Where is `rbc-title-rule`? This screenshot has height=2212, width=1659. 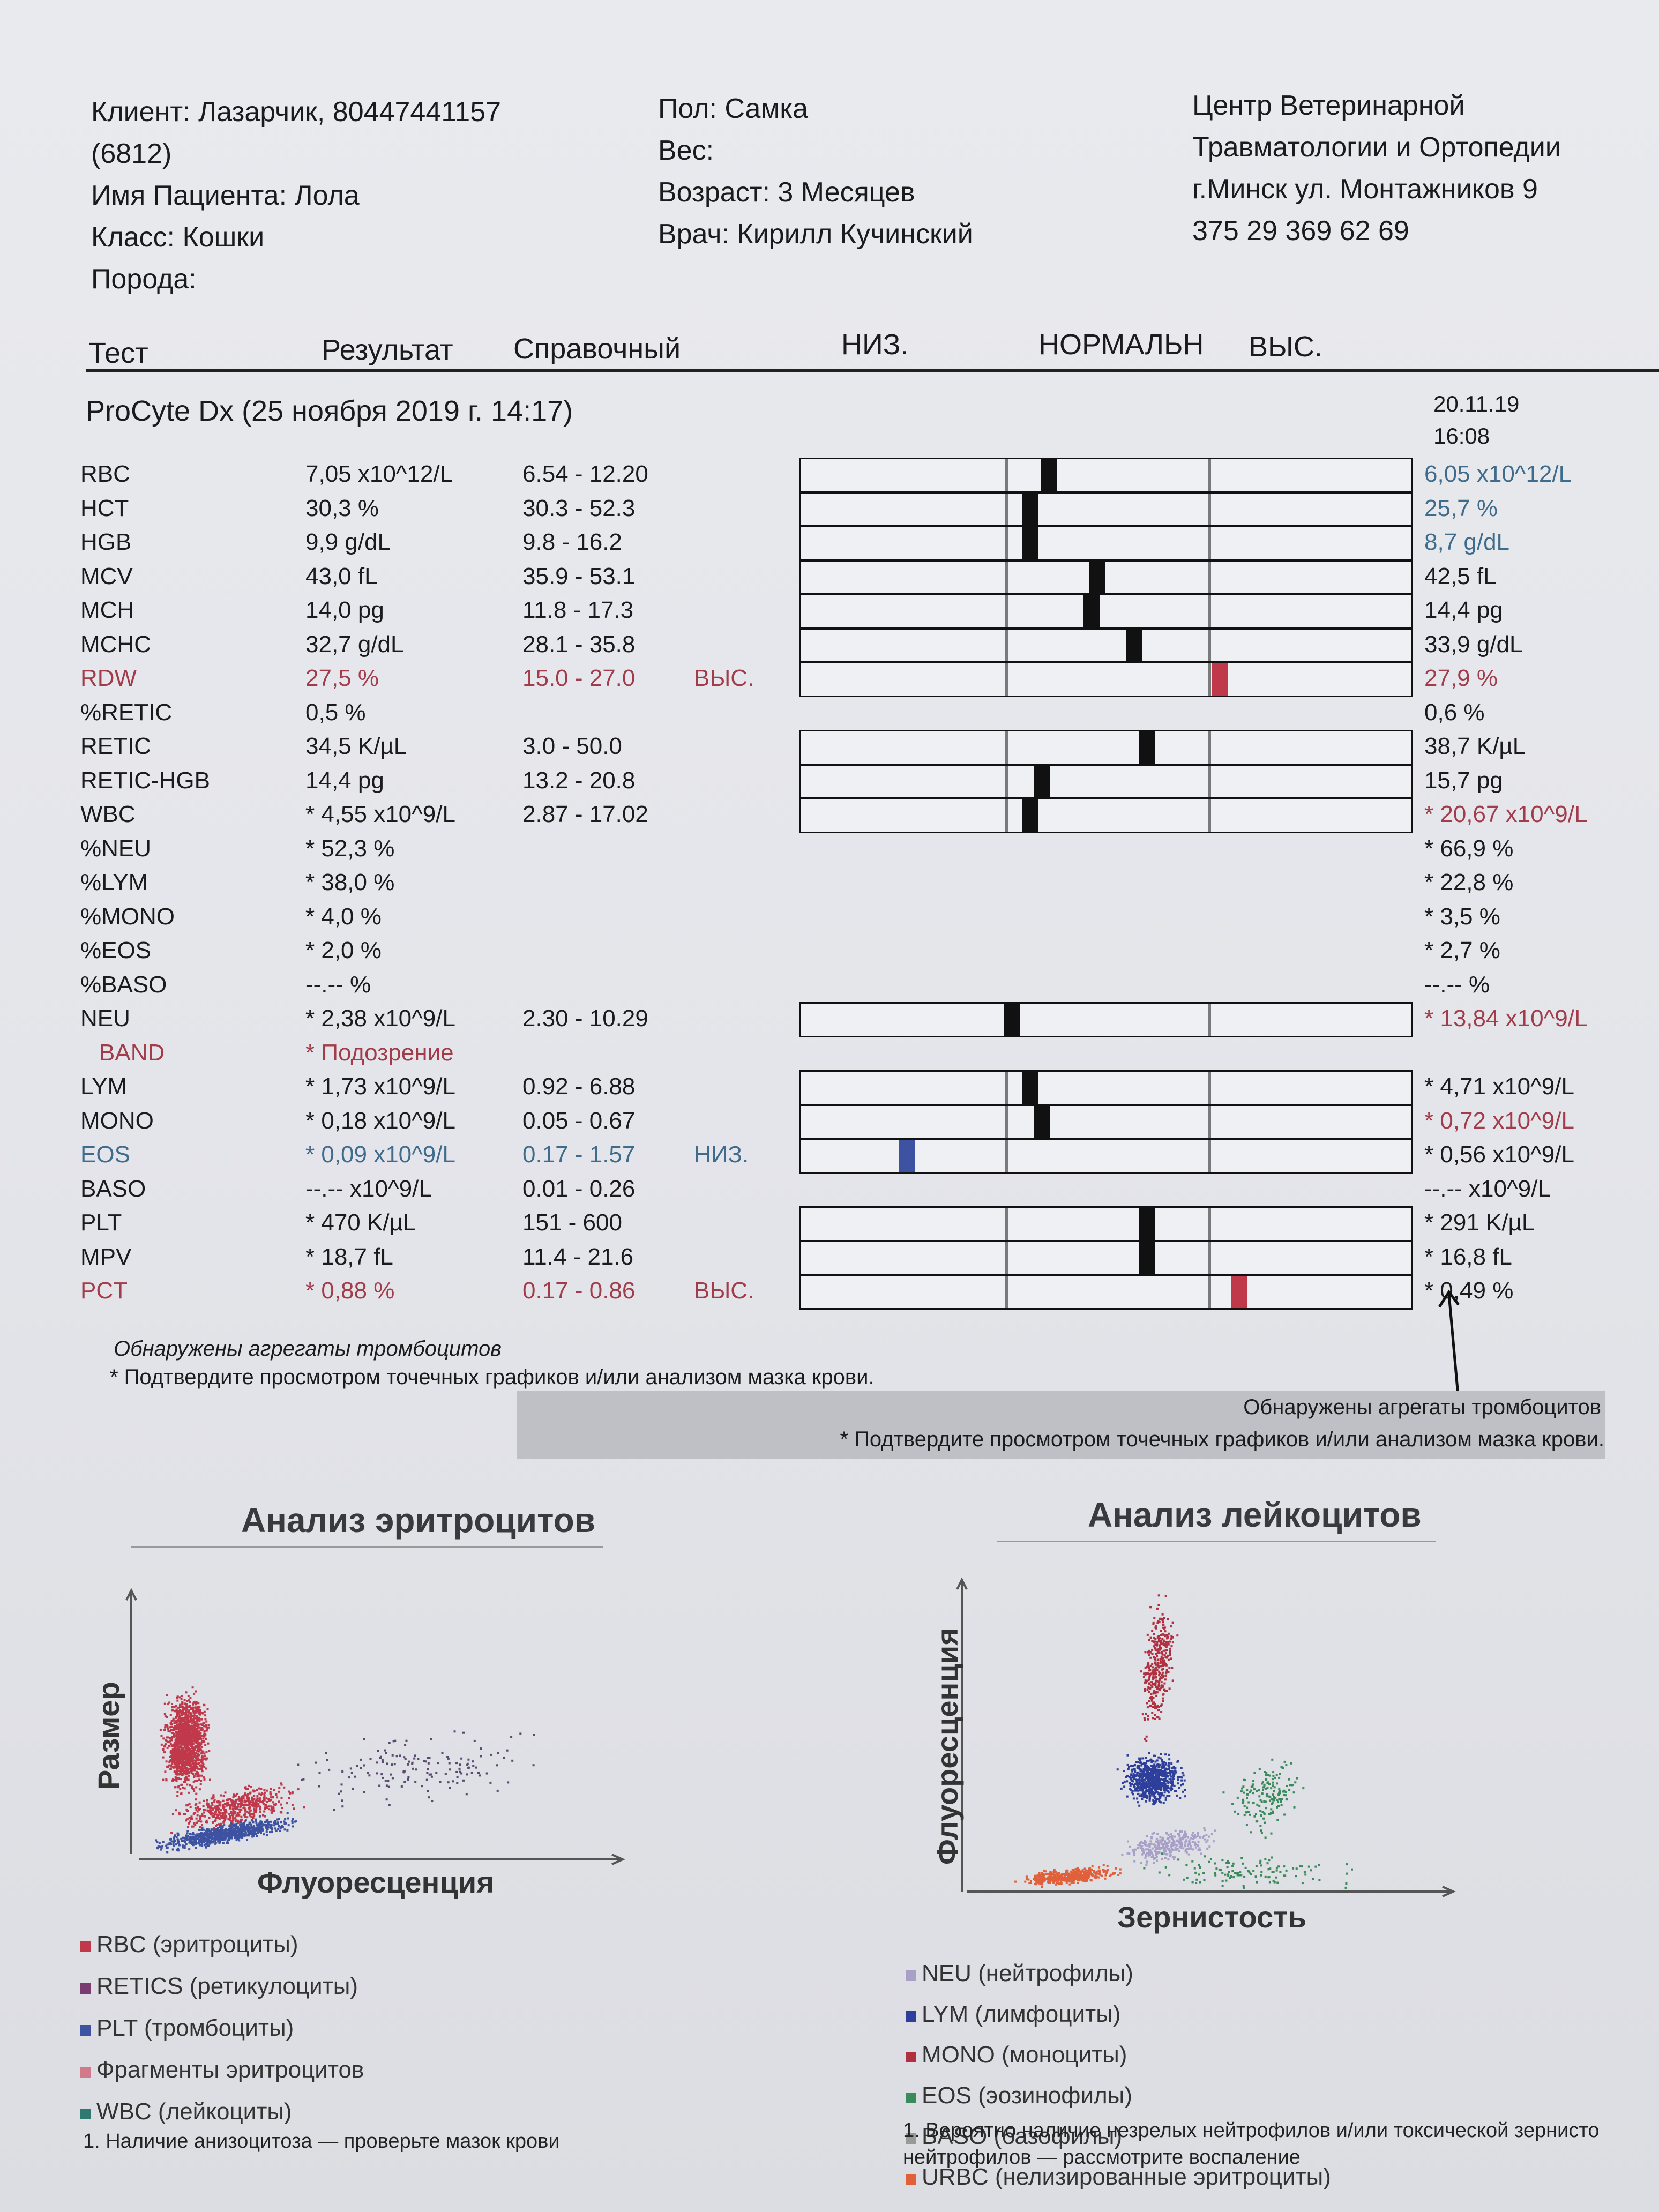 rbc-title-rule is located at coordinates (367, 1547).